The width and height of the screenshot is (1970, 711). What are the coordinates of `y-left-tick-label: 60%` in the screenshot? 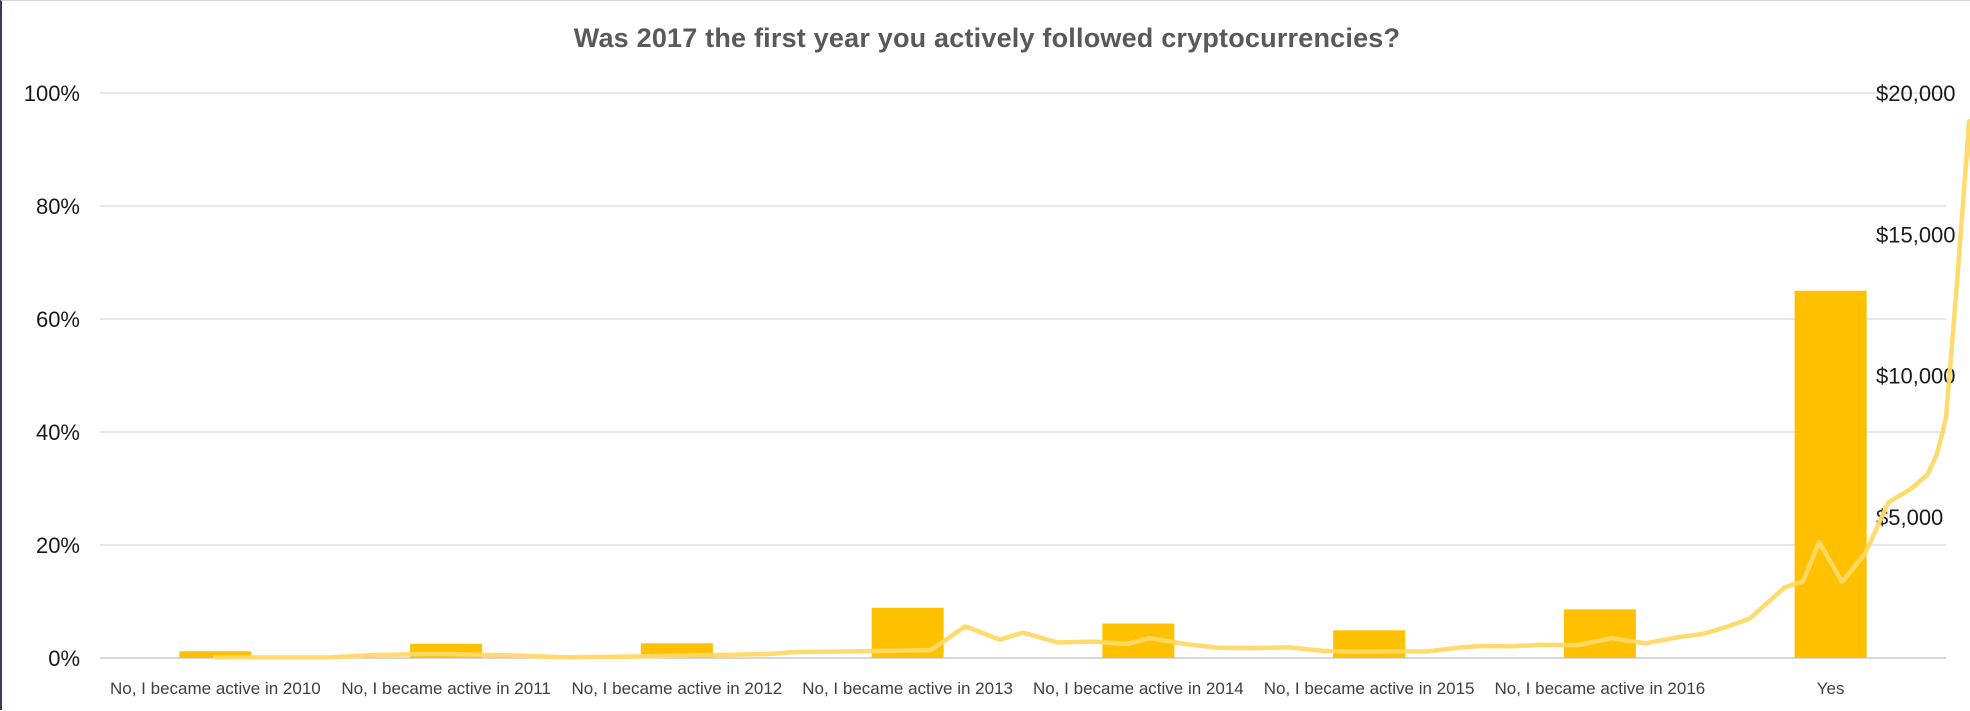 It's located at (58, 319).